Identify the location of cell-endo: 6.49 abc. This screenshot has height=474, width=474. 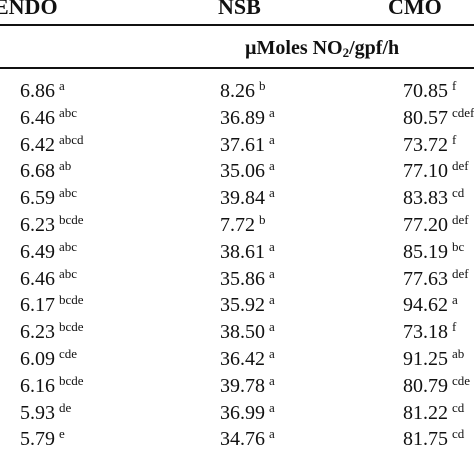
(48, 252).